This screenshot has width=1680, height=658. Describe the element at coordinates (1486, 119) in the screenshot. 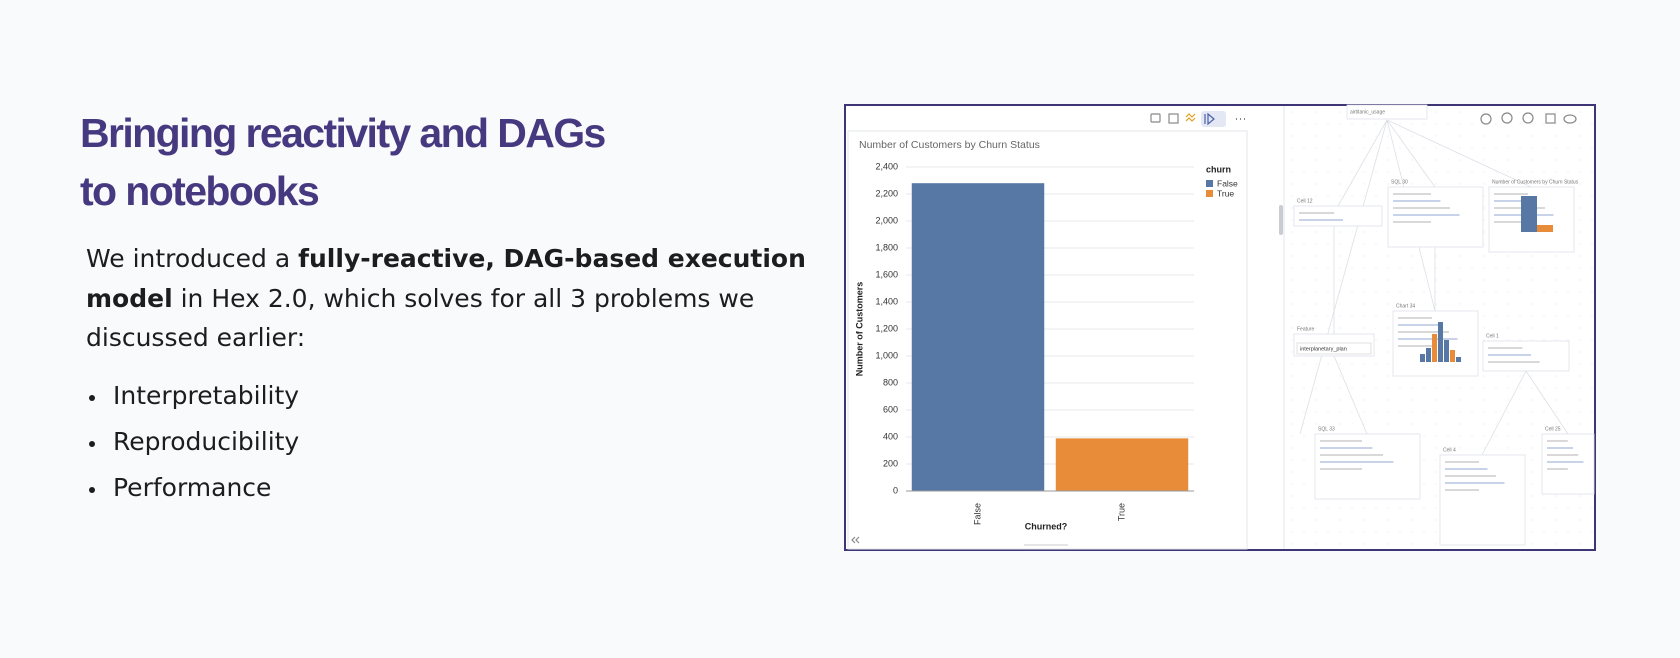

I see `timer-icon` at that location.